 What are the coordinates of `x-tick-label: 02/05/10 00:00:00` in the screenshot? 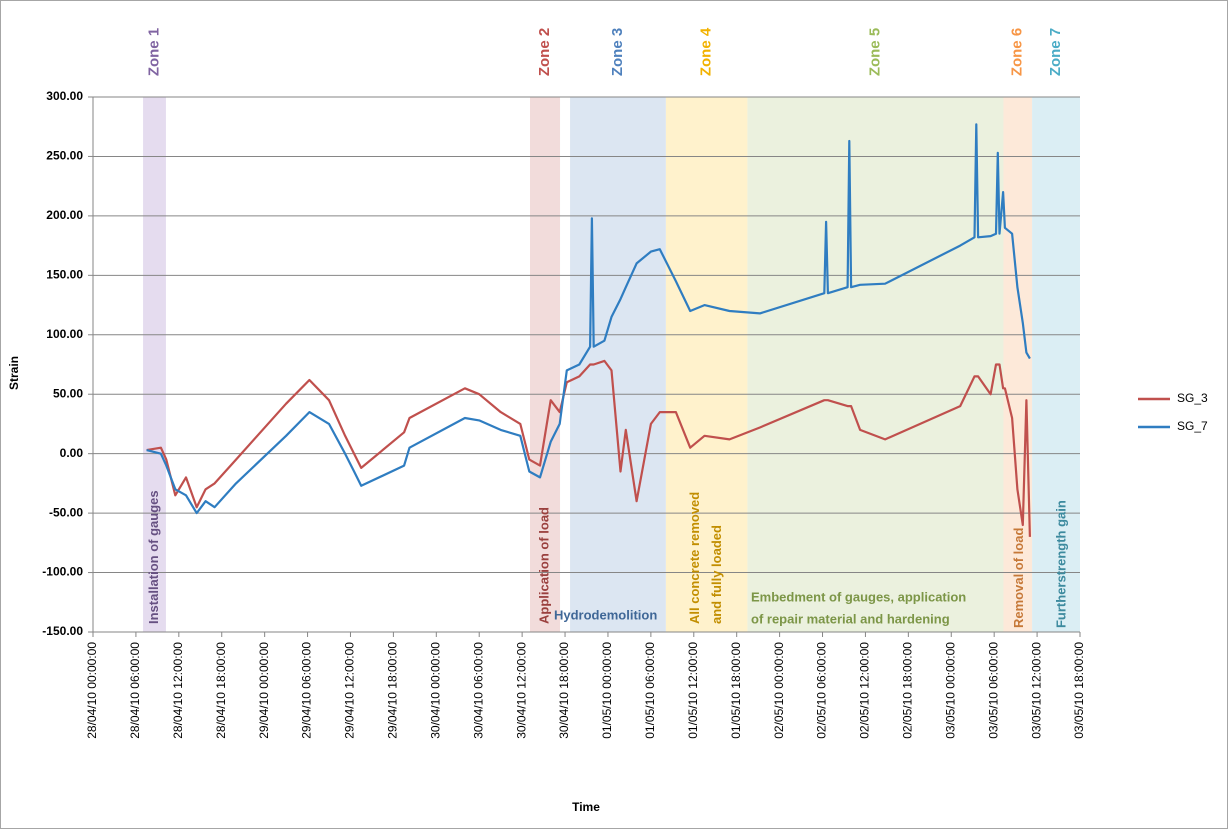 It's located at (779, 690).